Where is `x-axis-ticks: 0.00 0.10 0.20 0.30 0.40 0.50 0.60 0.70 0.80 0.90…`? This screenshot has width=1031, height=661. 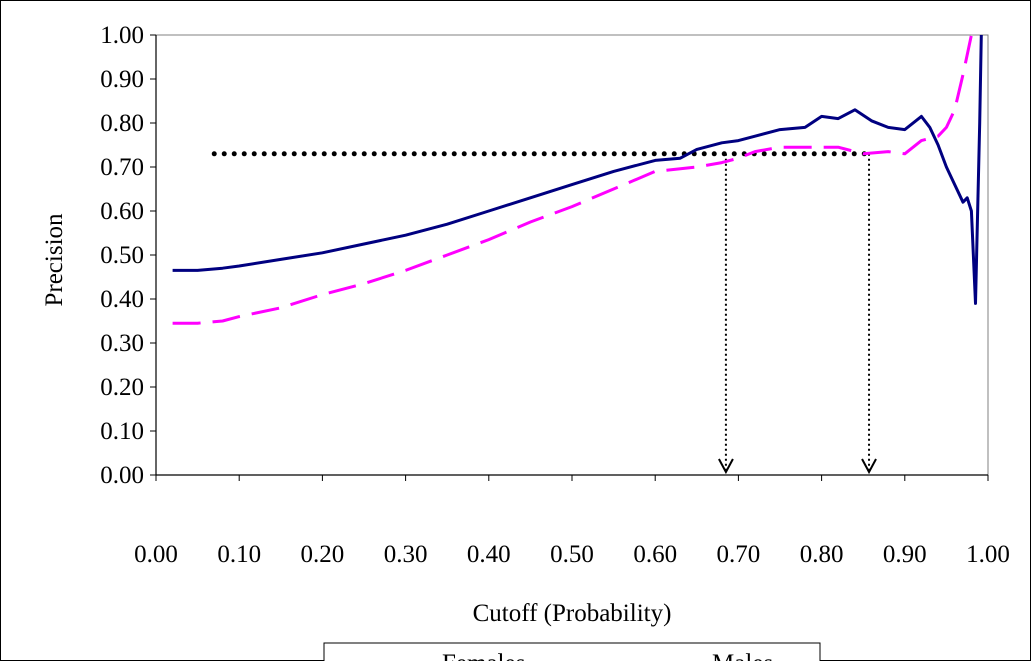
x-axis-ticks: 0.00 0.10 0.20 0.30 0.40 0.50 0.60 0.70 0.80 0.90… is located at coordinates (572, 521).